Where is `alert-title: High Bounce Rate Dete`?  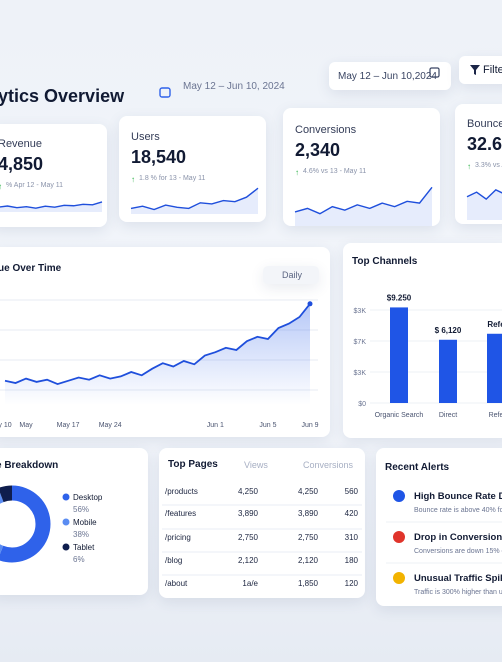
alert-title: High Bounce Rate Dete is located at coordinates (458, 496).